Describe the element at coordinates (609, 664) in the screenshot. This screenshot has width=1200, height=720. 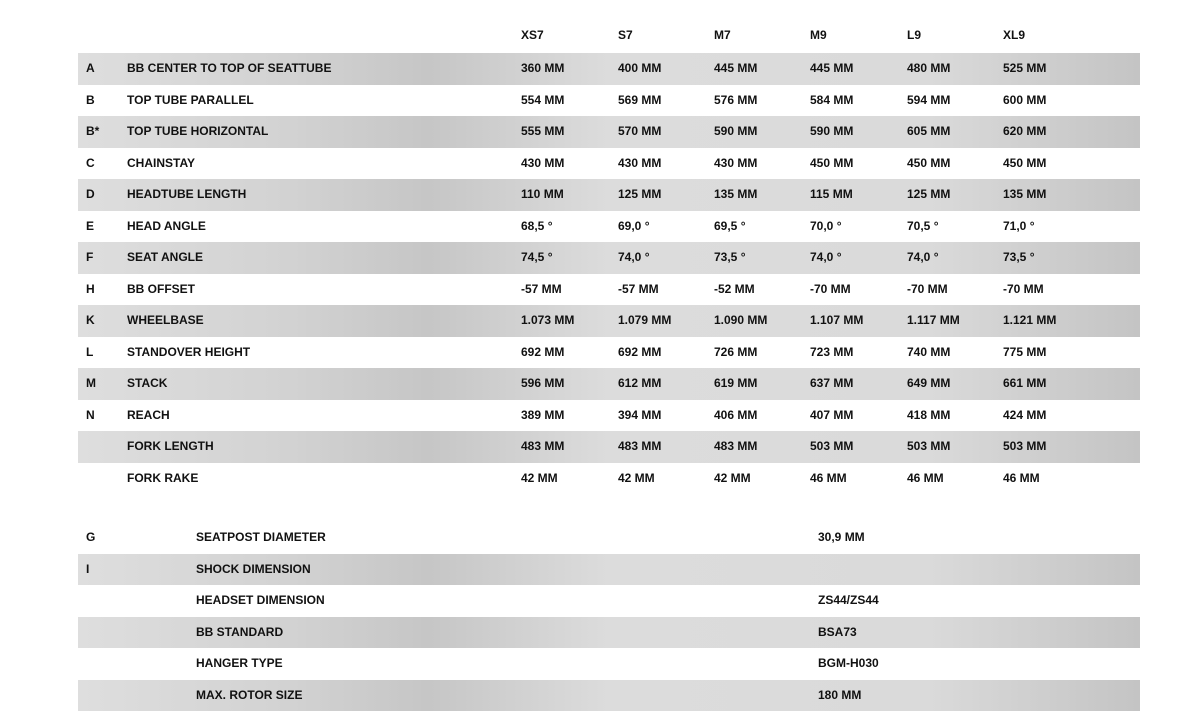
I see `component-row: HANGER TYPE BGM-H030` at that location.